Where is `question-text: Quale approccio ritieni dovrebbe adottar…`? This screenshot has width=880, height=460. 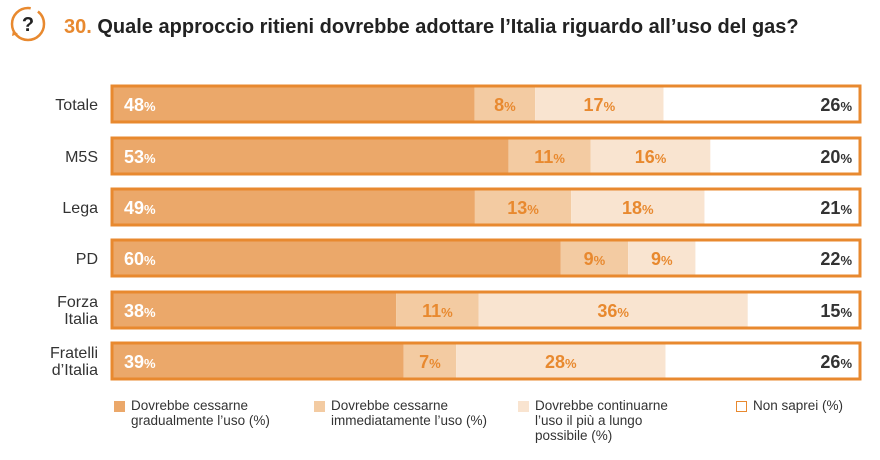
question-text: Quale approccio ritieni dovrebbe adottar… is located at coordinates (448, 27).